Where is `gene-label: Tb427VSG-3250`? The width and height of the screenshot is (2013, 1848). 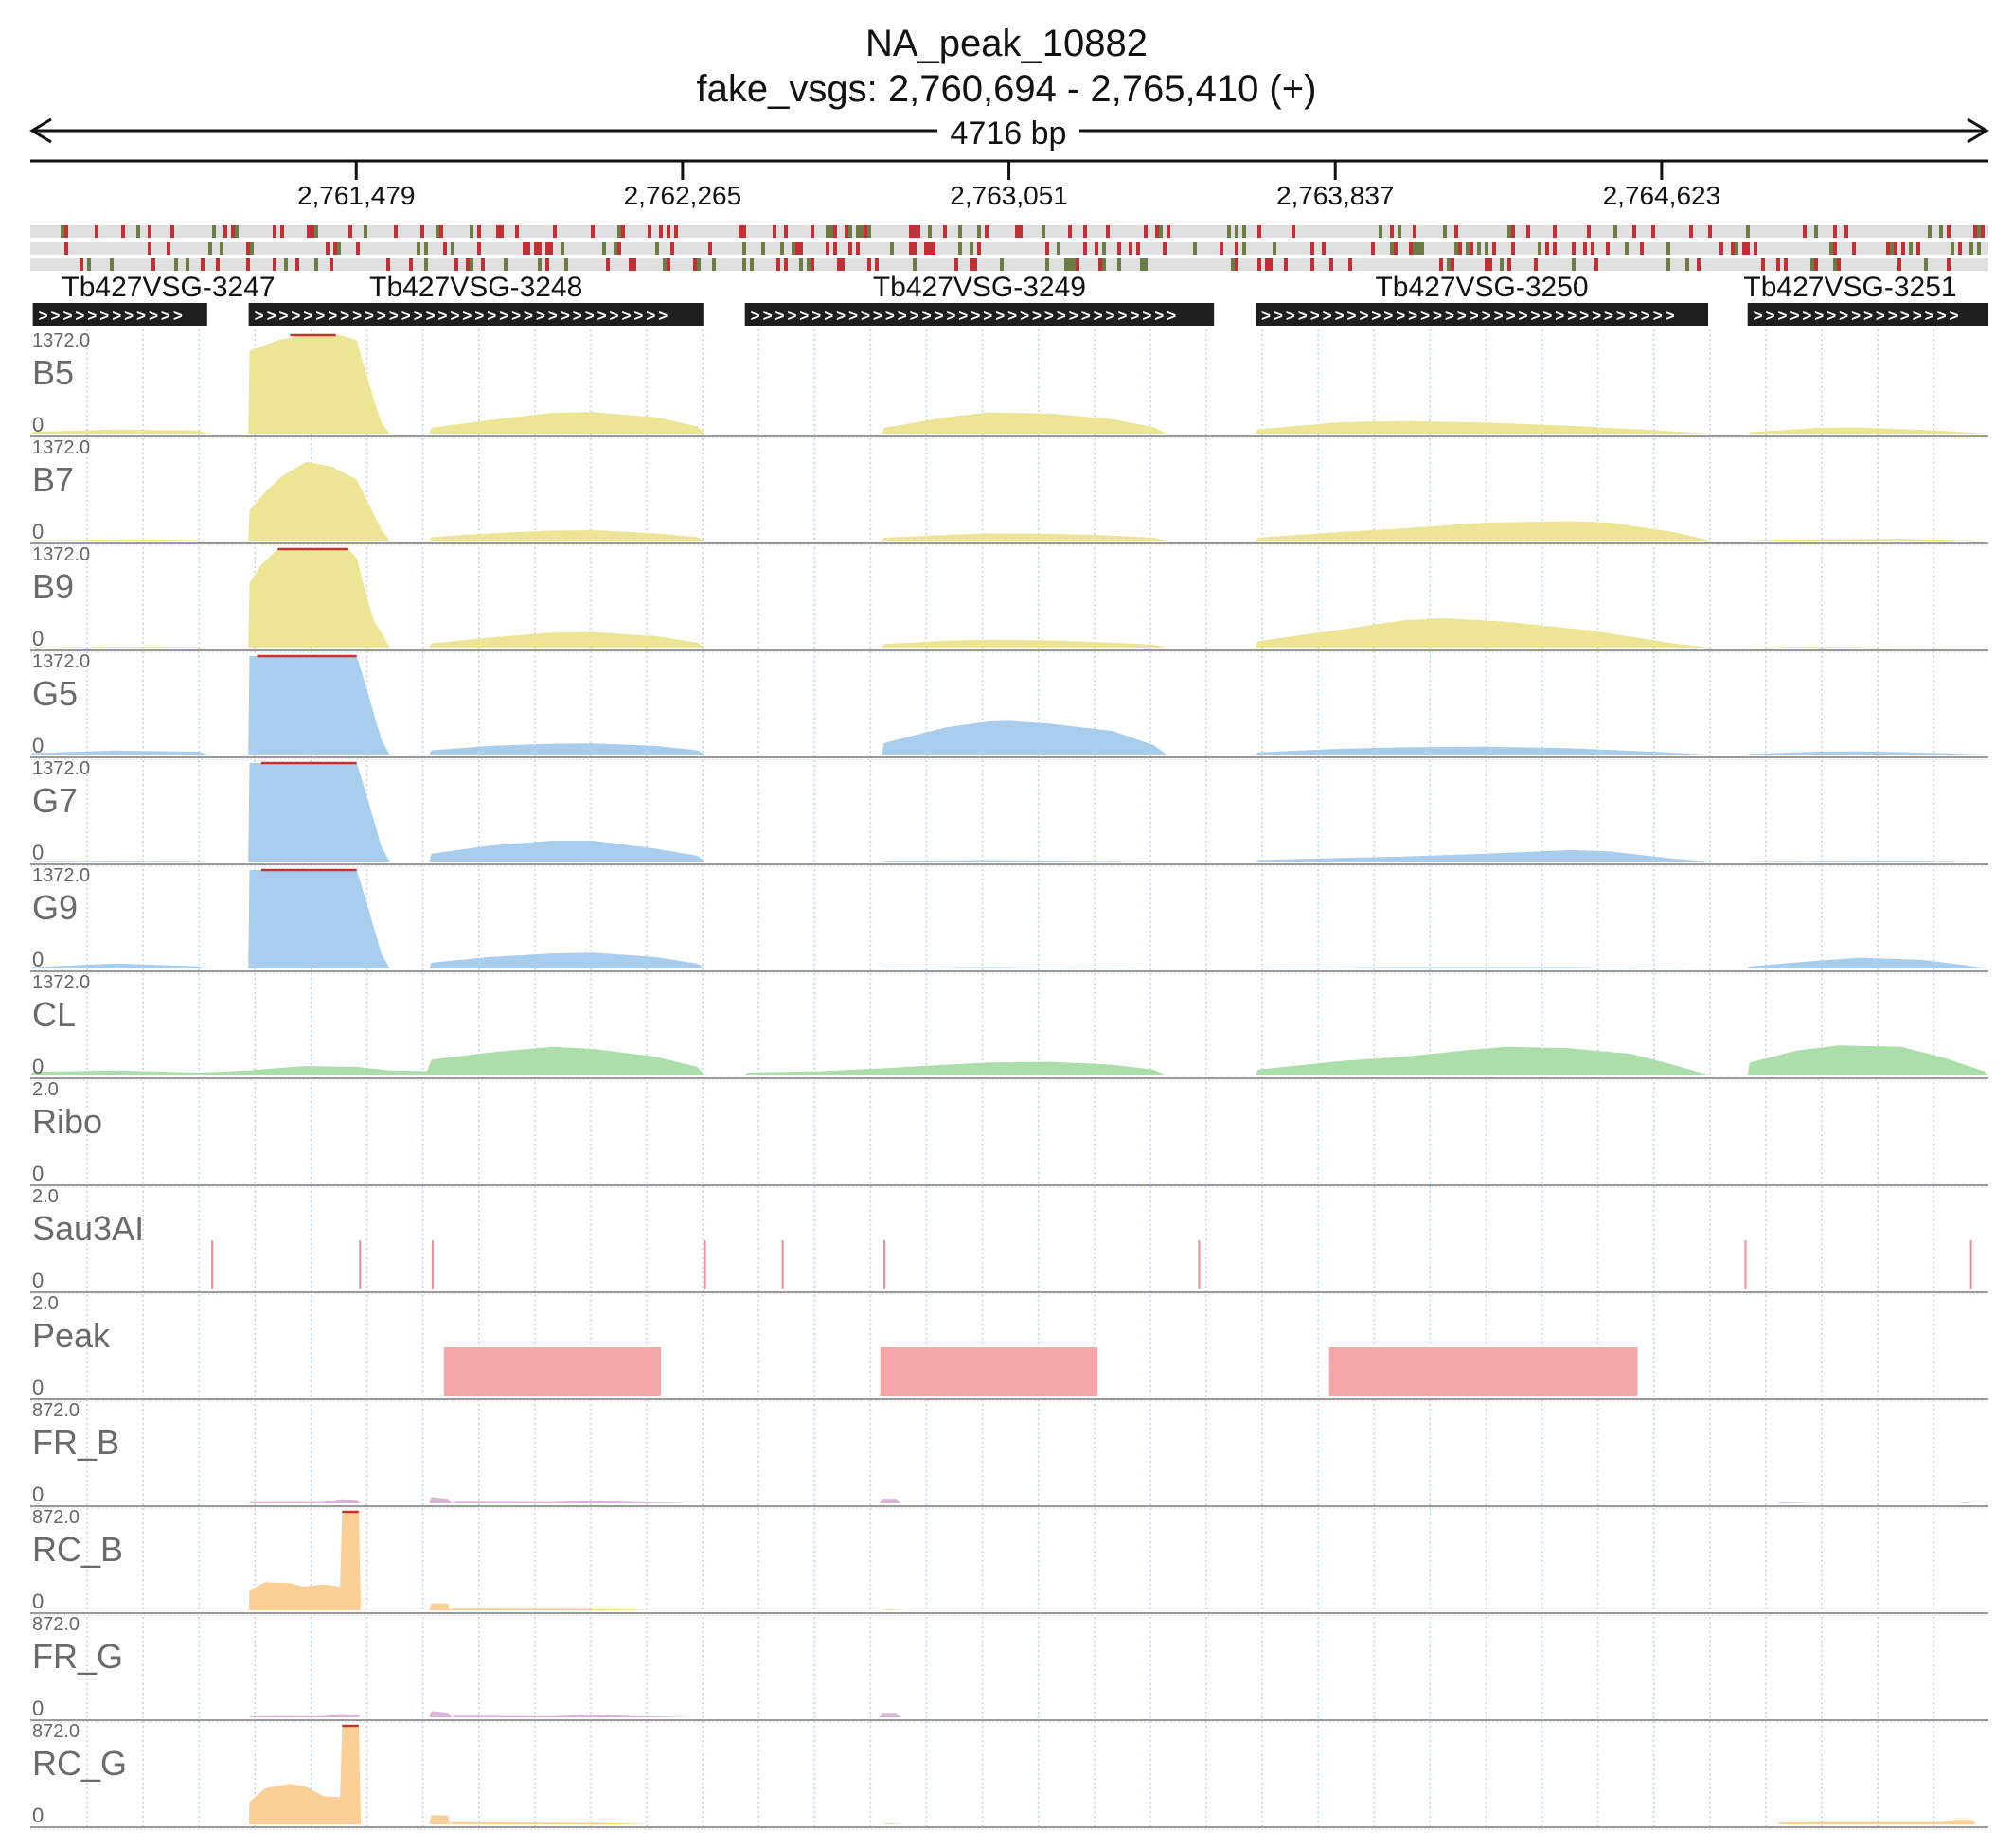
gene-label: Tb427VSG-3250 is located at coordinates (1481, 287).